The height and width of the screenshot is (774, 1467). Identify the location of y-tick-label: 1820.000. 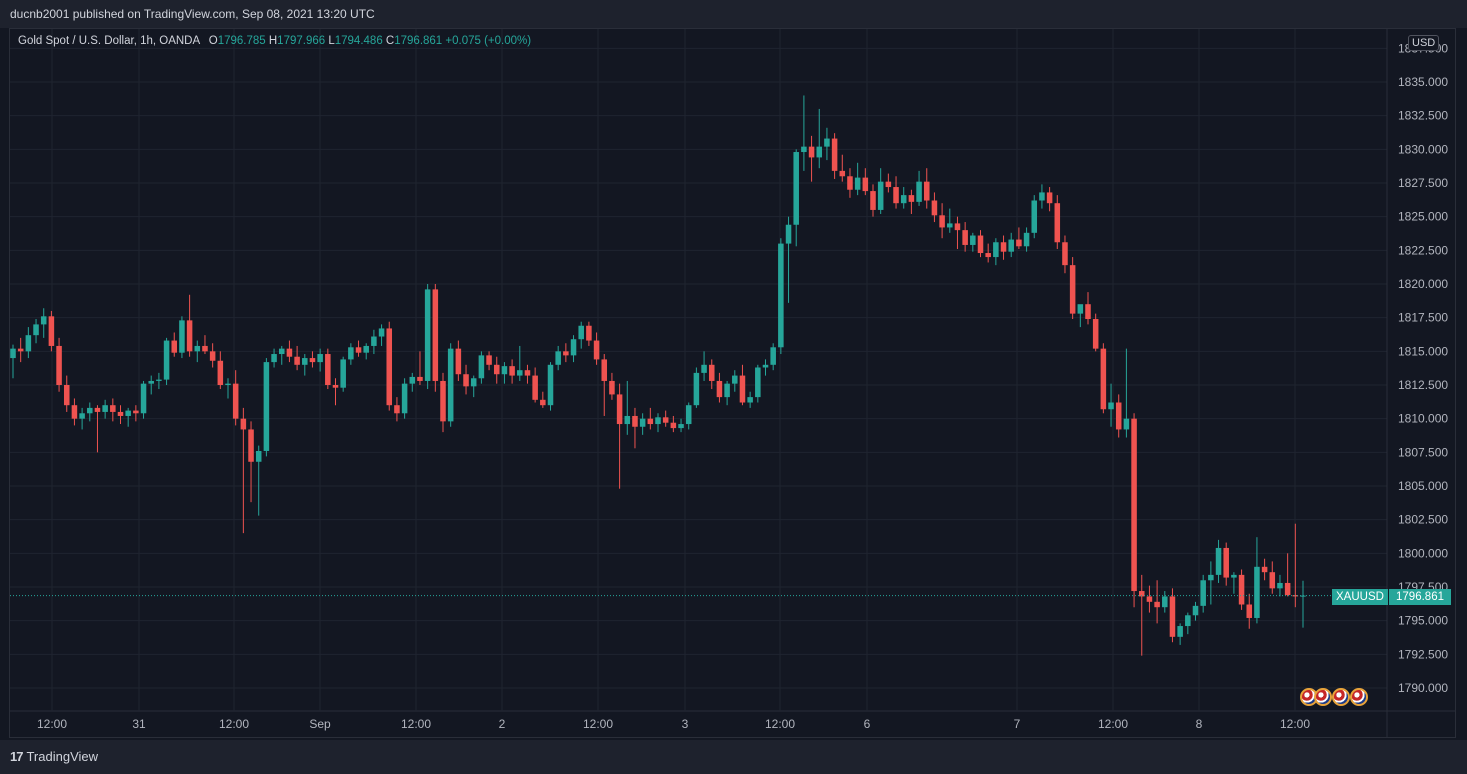
(1423, 284).